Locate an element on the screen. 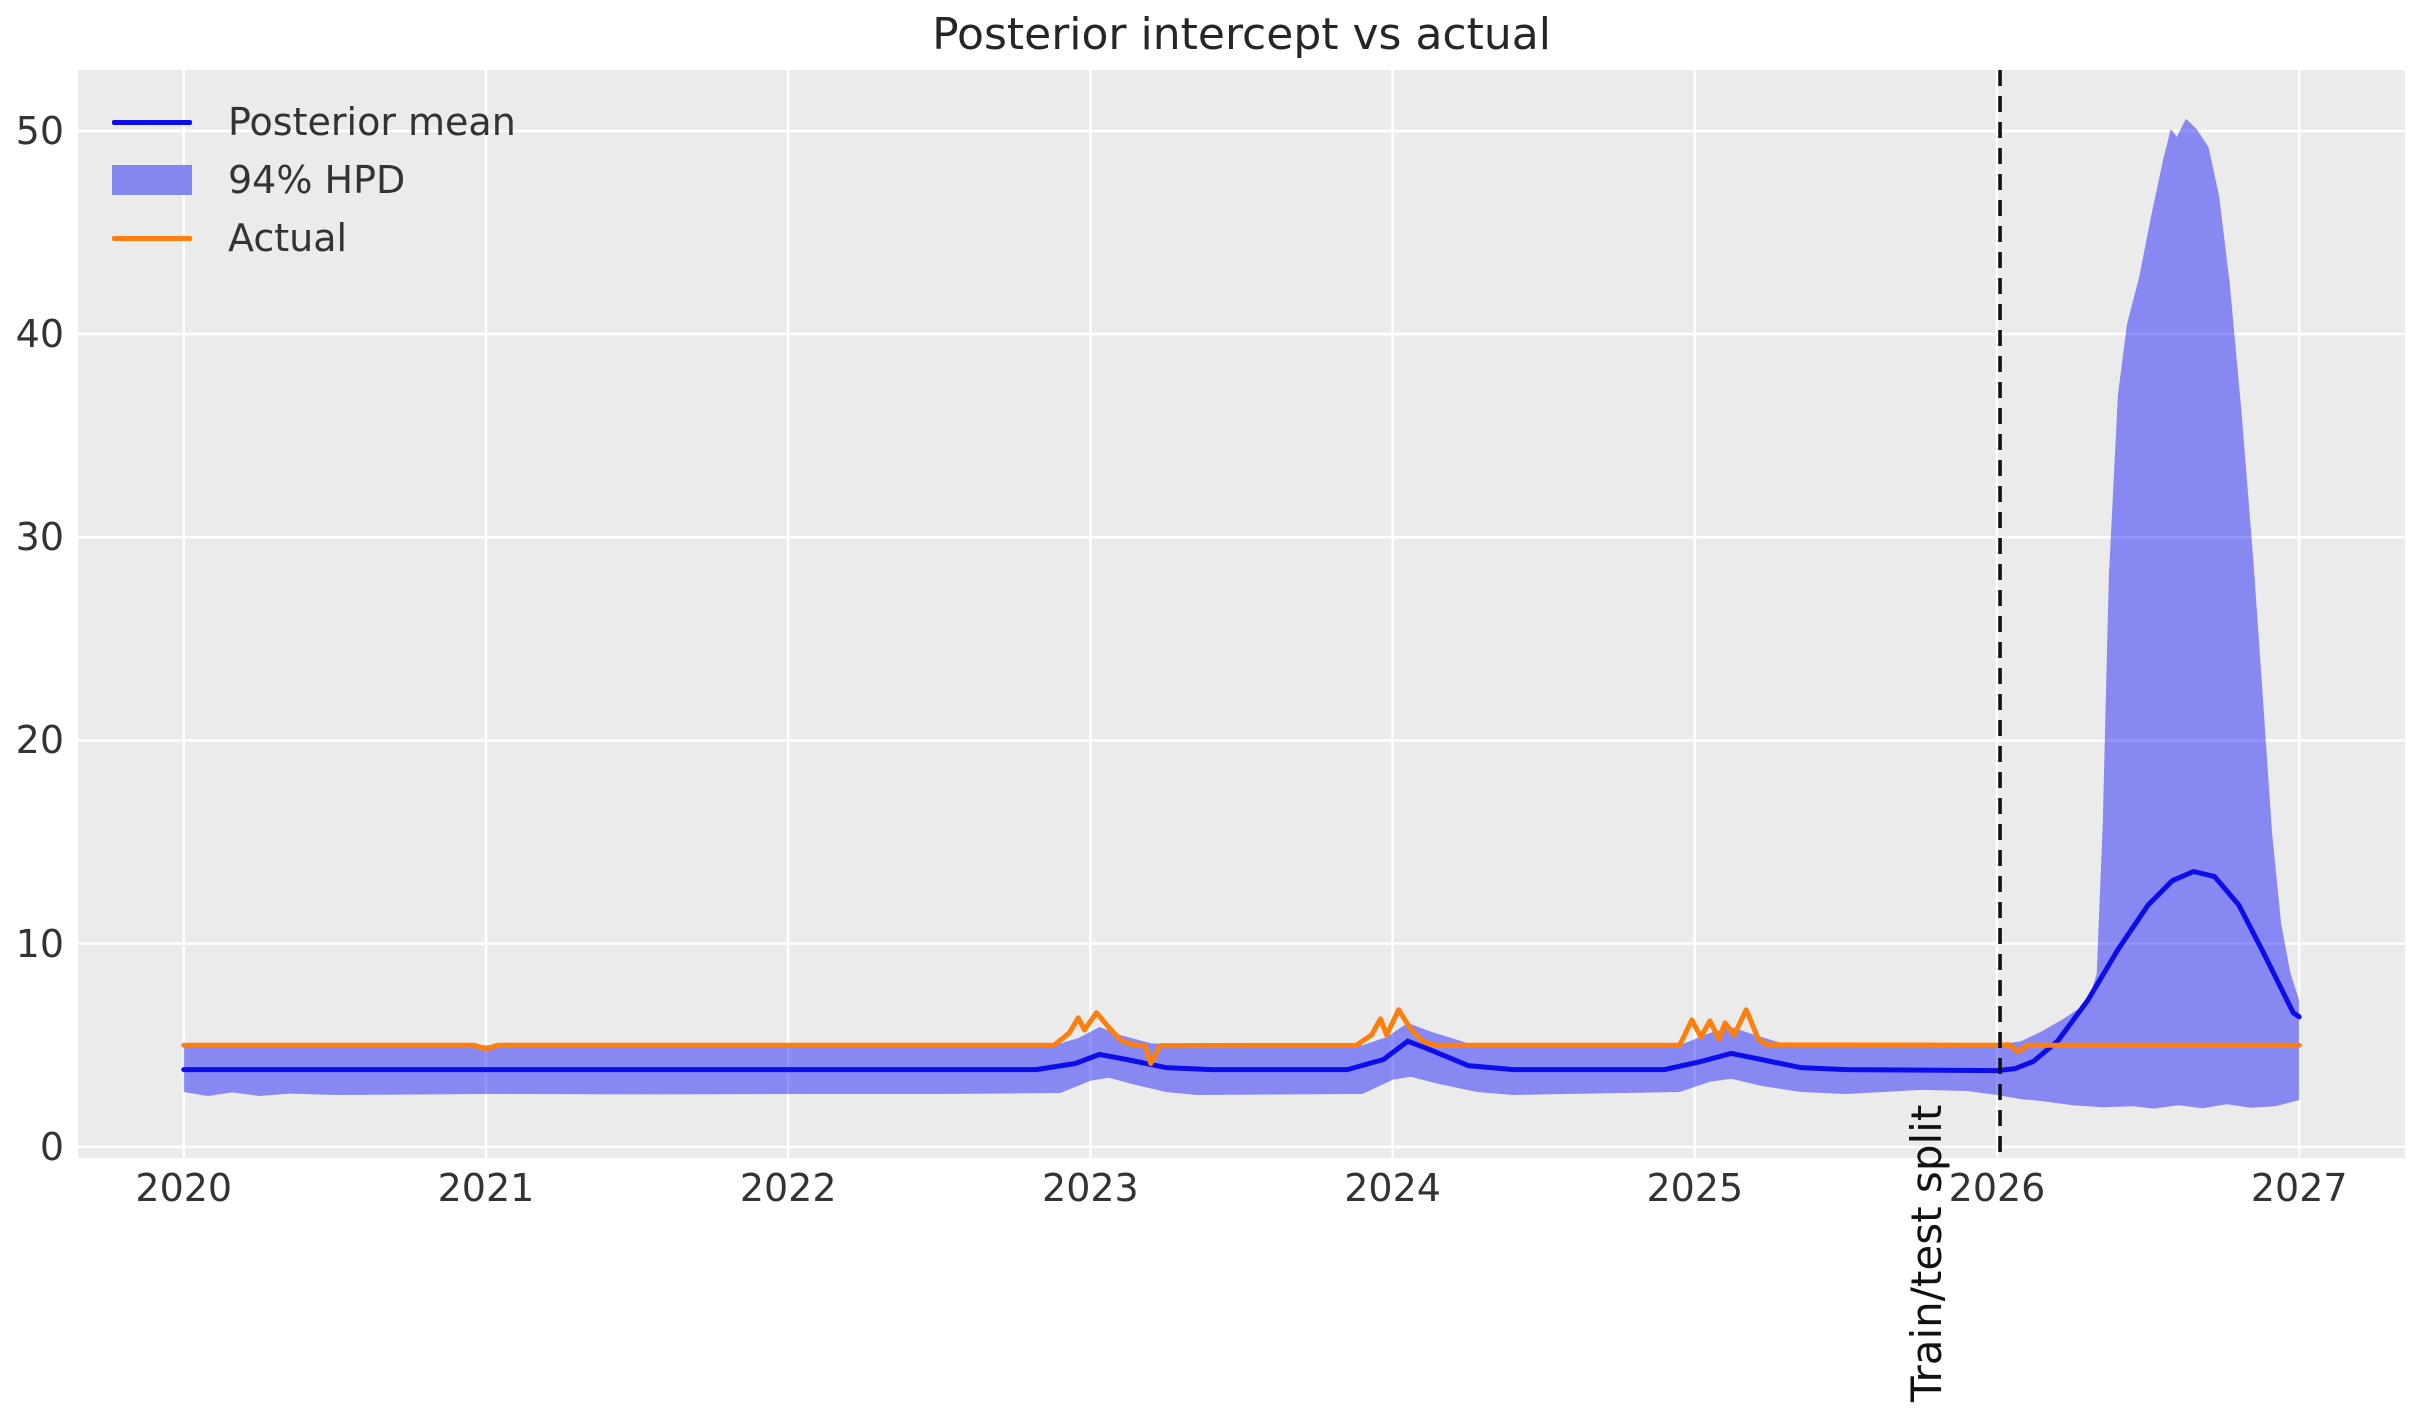  series-actual is located at coordinates (1241, 1036).